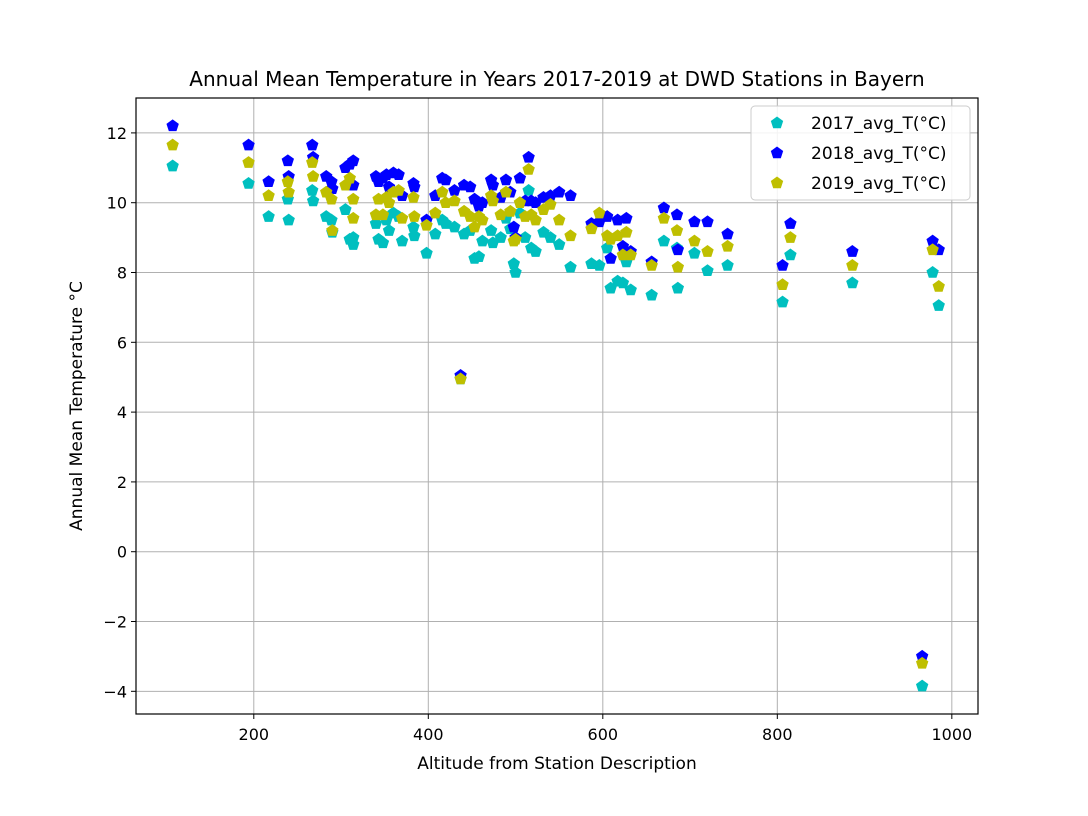 This screenshot has width=1088, height=816. I want to click on legend-label: 2017_avg_T(°C), so click(879, 124).